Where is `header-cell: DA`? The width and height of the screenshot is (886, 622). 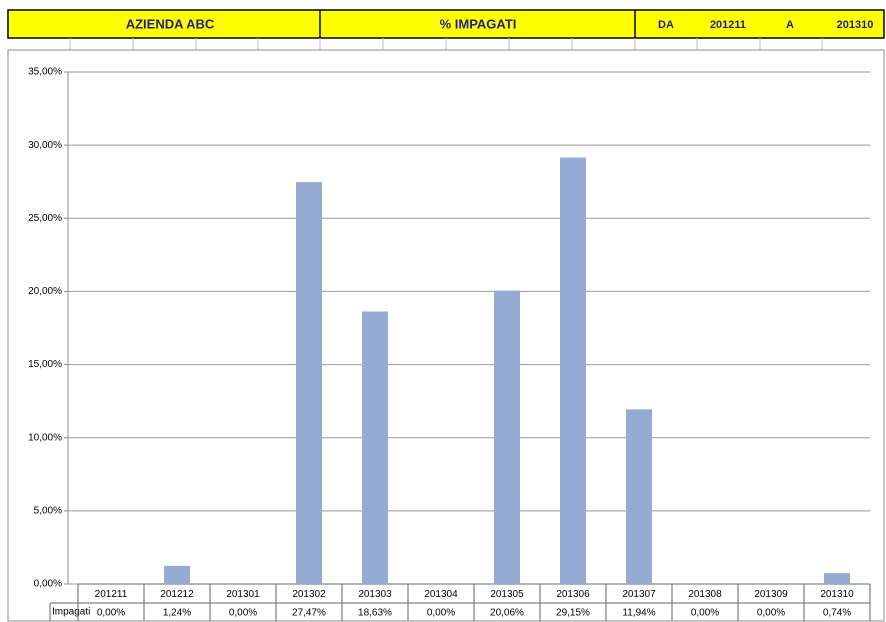 header-cell: DA is located at coordinates (666, 25).